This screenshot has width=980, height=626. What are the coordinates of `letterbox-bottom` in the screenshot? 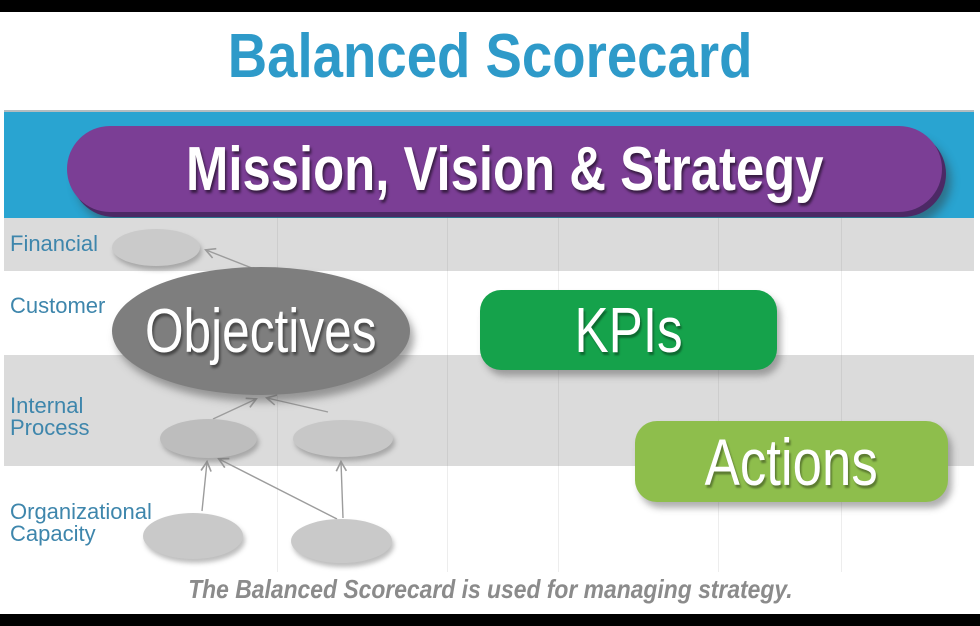 It's located at (490, 620).